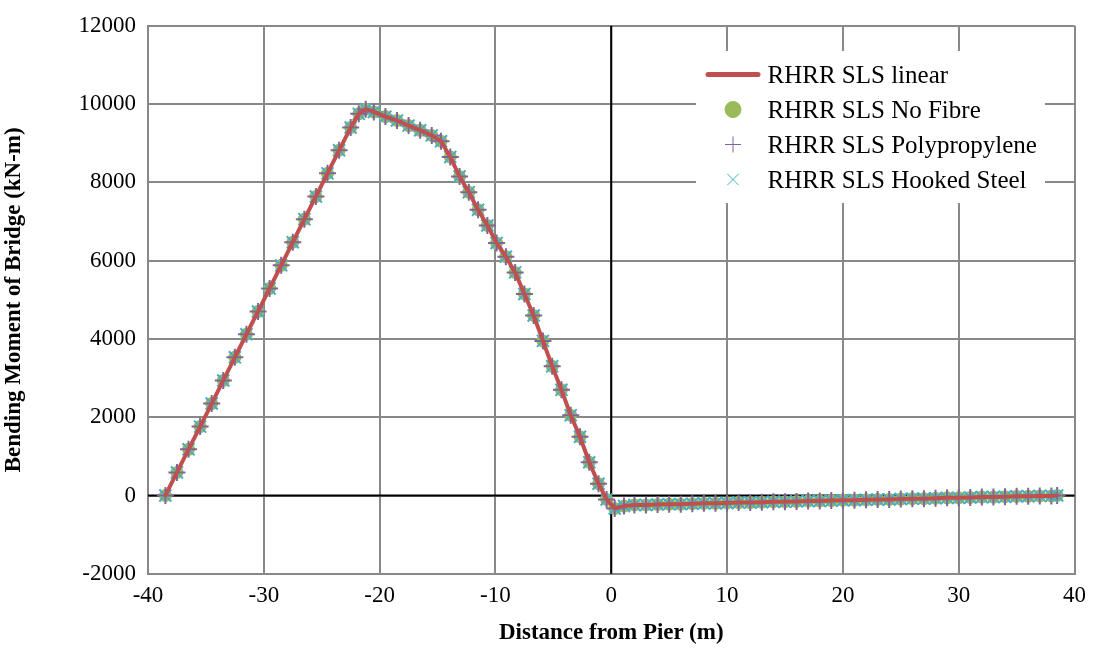  Describe the element at coordinates (113, 181) in the screenshot. I see `y-tick-label: 8000` at that location.